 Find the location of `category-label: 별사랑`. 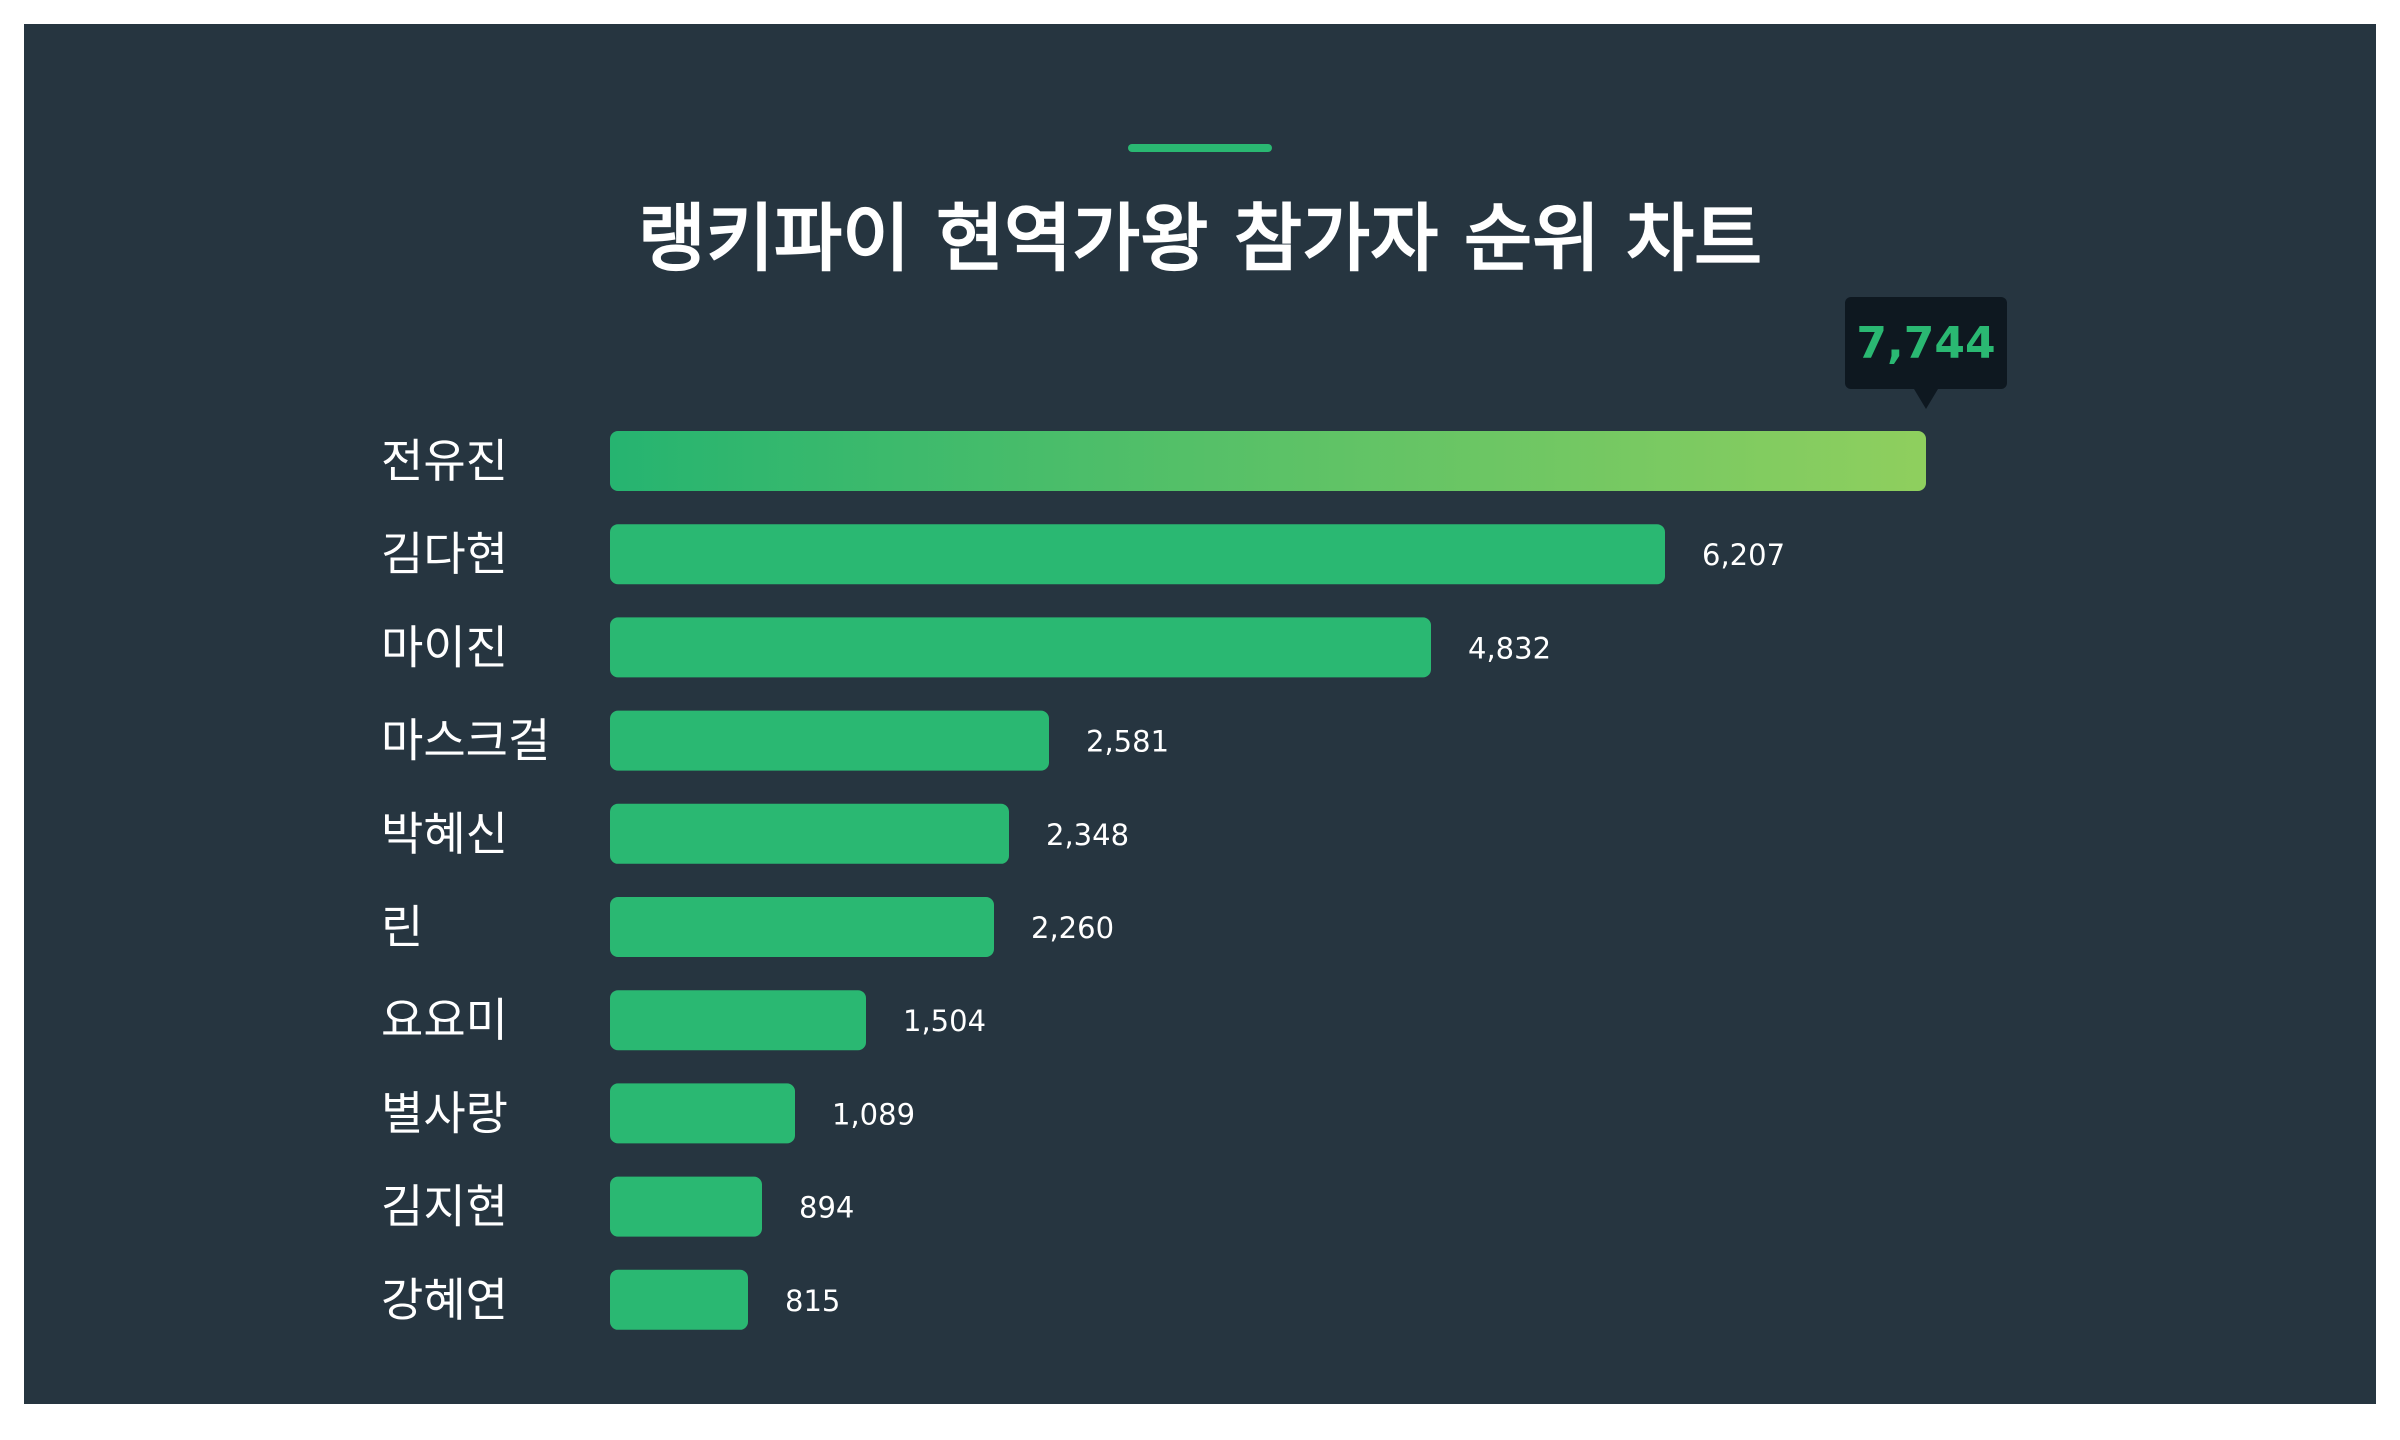

category-label: 별사랑 is located at coordinates (444, 1113).